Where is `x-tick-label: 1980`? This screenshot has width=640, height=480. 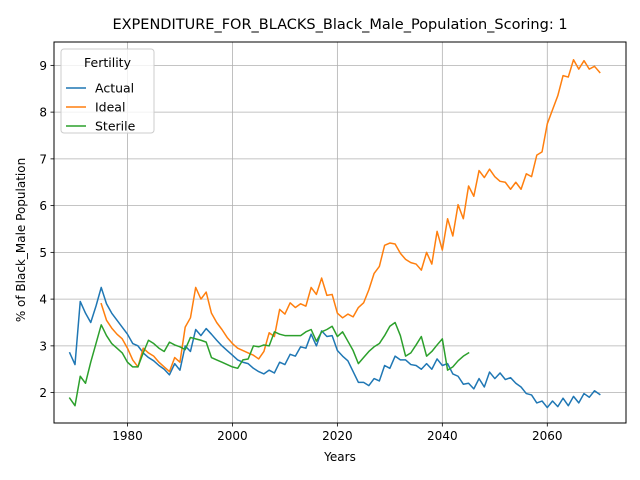 x-tick-label: 1980 is located at coordinates (127, 436).